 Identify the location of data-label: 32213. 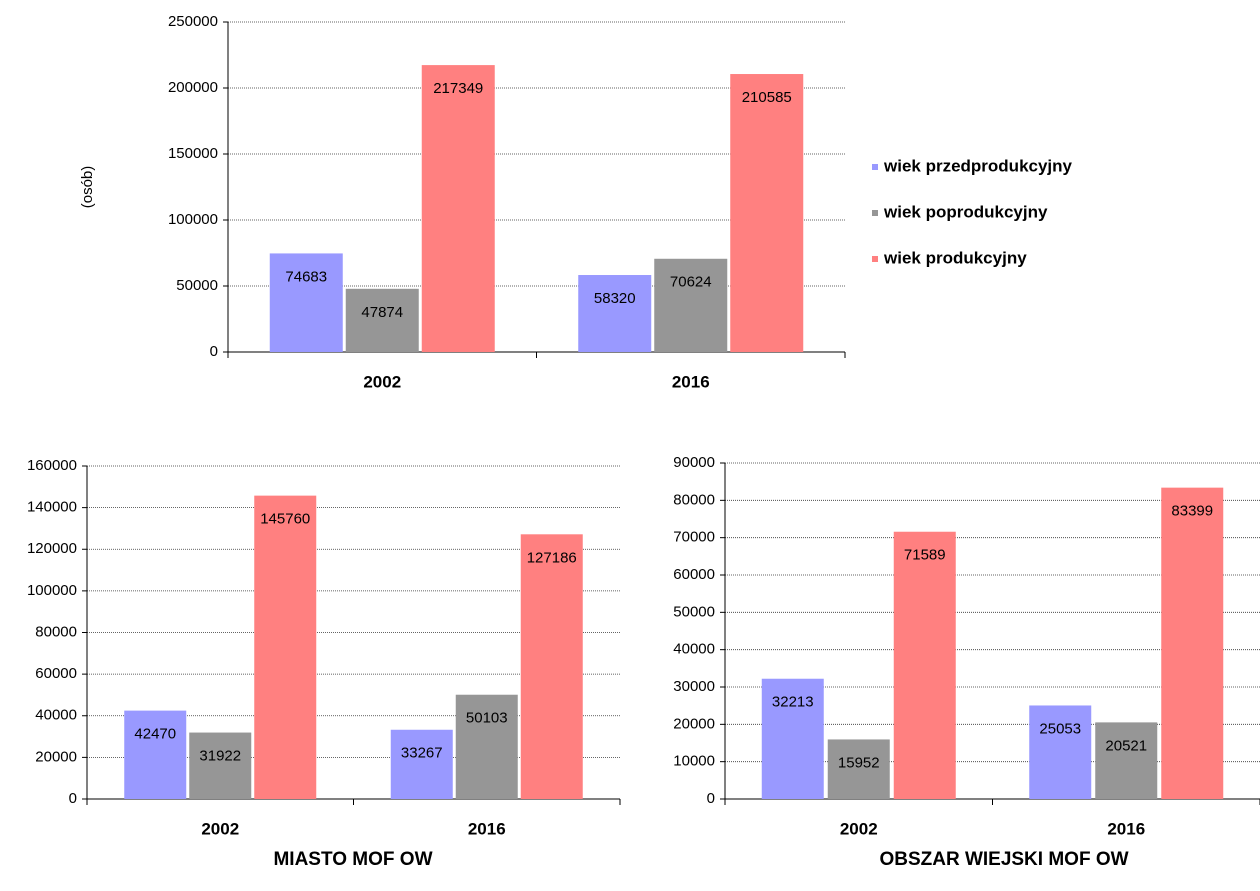
(793, 702).